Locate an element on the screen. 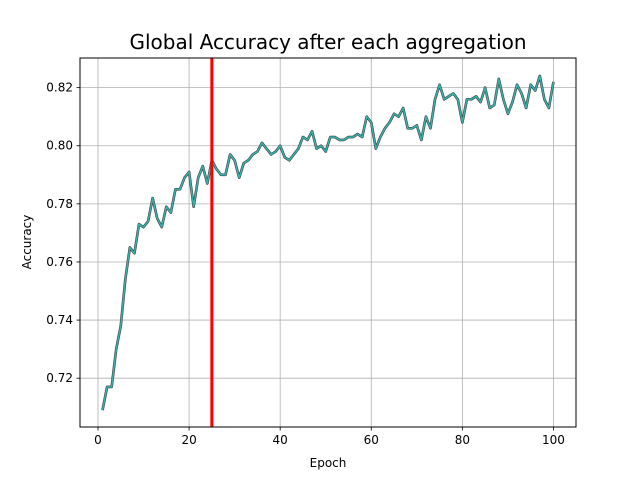 The image size is (640, 480). y-tick-label: 0.76 is located at coordinates (59, 262).